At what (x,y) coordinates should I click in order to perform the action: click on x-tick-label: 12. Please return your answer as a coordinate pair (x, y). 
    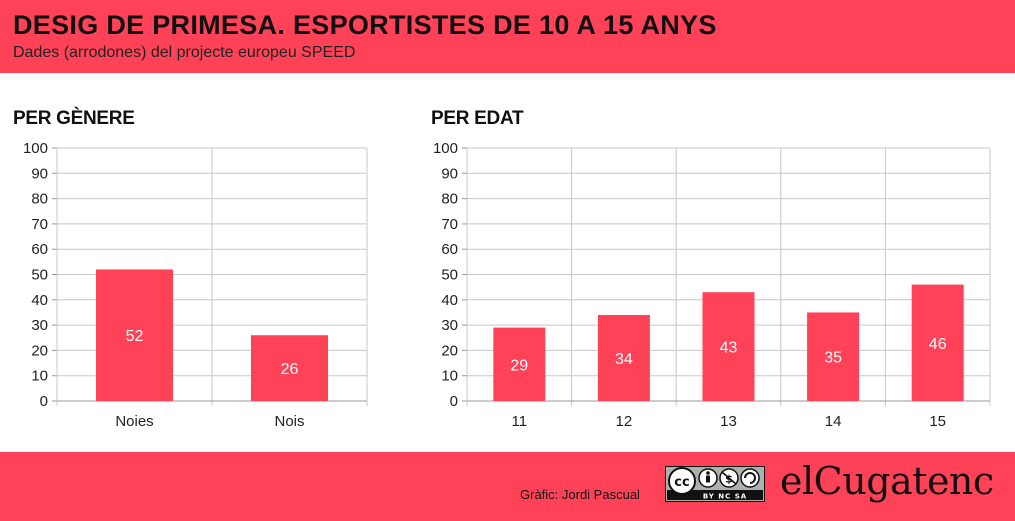
    Looking at the image, I should click on (624, 421).